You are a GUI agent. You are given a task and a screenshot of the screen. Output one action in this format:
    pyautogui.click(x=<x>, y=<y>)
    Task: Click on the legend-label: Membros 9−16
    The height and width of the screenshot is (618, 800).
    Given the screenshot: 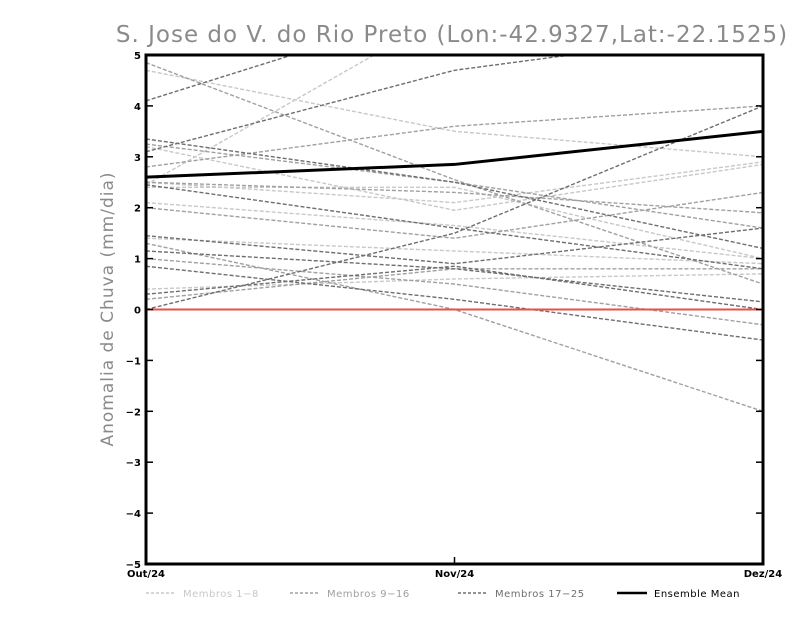 What is the action you would take?
    pyautogui.click(x=368, y=594)
    